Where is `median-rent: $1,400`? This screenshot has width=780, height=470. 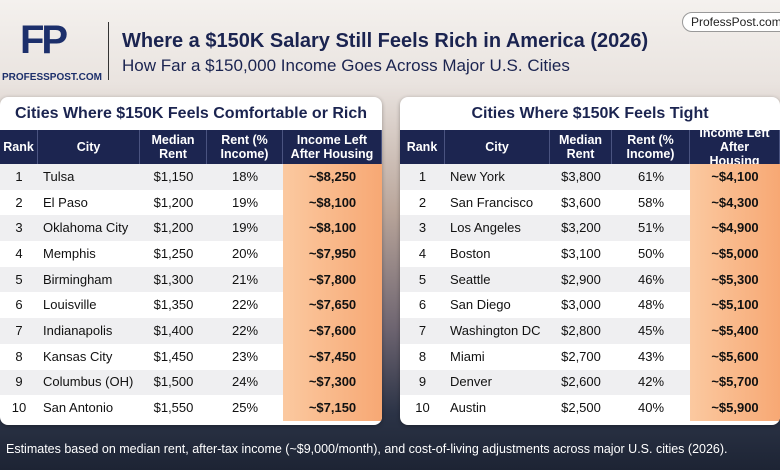
median-rent: $1,400 is located at coordinates (173, 330).